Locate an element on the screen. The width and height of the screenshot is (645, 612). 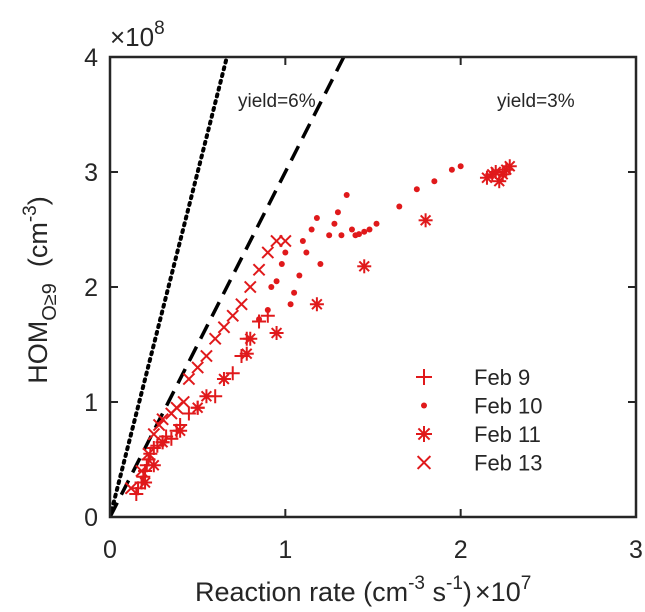
x-axis-label: Reaction rate (cm-3 s-1) ×107 is located at coordinates (363, 590).